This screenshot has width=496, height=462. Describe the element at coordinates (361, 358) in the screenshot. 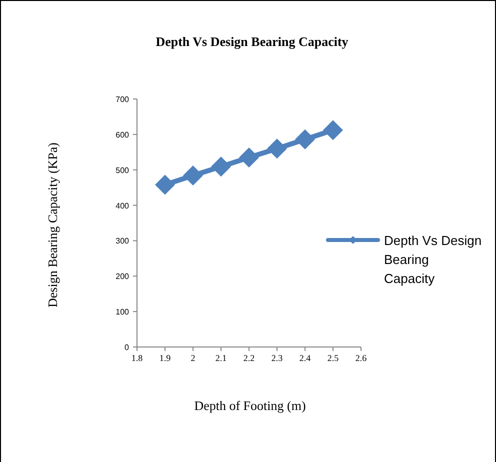

I see `x-tick-label: 2.6` at that location.